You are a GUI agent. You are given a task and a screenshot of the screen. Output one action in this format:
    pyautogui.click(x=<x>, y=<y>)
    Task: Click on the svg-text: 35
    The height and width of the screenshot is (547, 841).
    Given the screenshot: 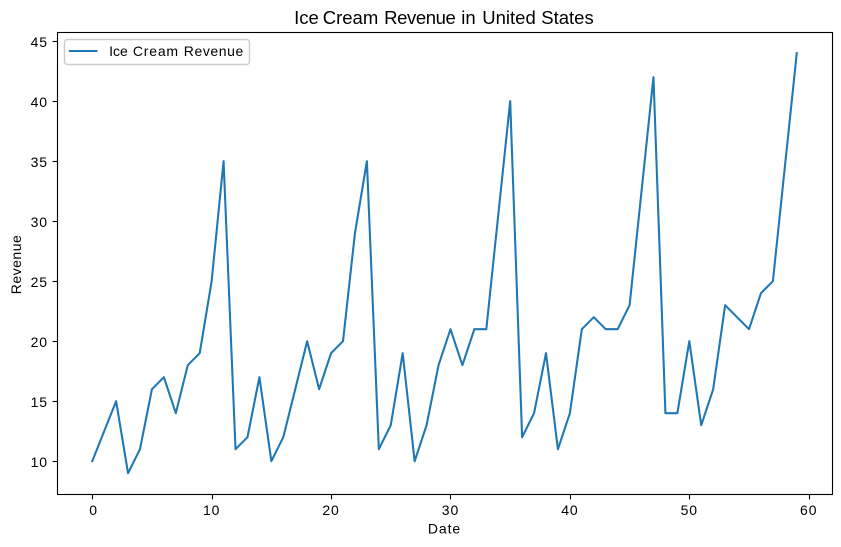 What is the action you would take?
    pyautogui.click(x=39, y=162)
    